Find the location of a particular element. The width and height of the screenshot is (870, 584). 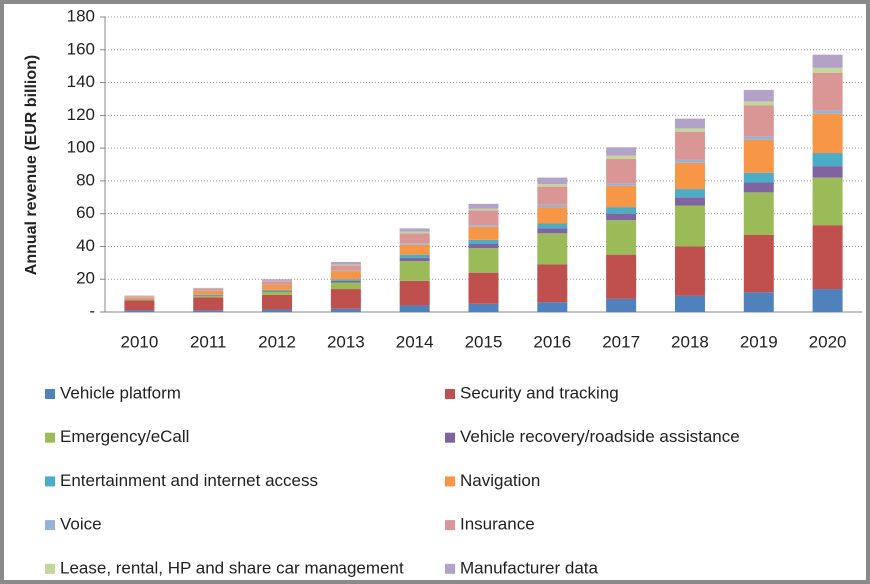

legend-label: Entertainment and internet access is located at coordinates (189, 480).